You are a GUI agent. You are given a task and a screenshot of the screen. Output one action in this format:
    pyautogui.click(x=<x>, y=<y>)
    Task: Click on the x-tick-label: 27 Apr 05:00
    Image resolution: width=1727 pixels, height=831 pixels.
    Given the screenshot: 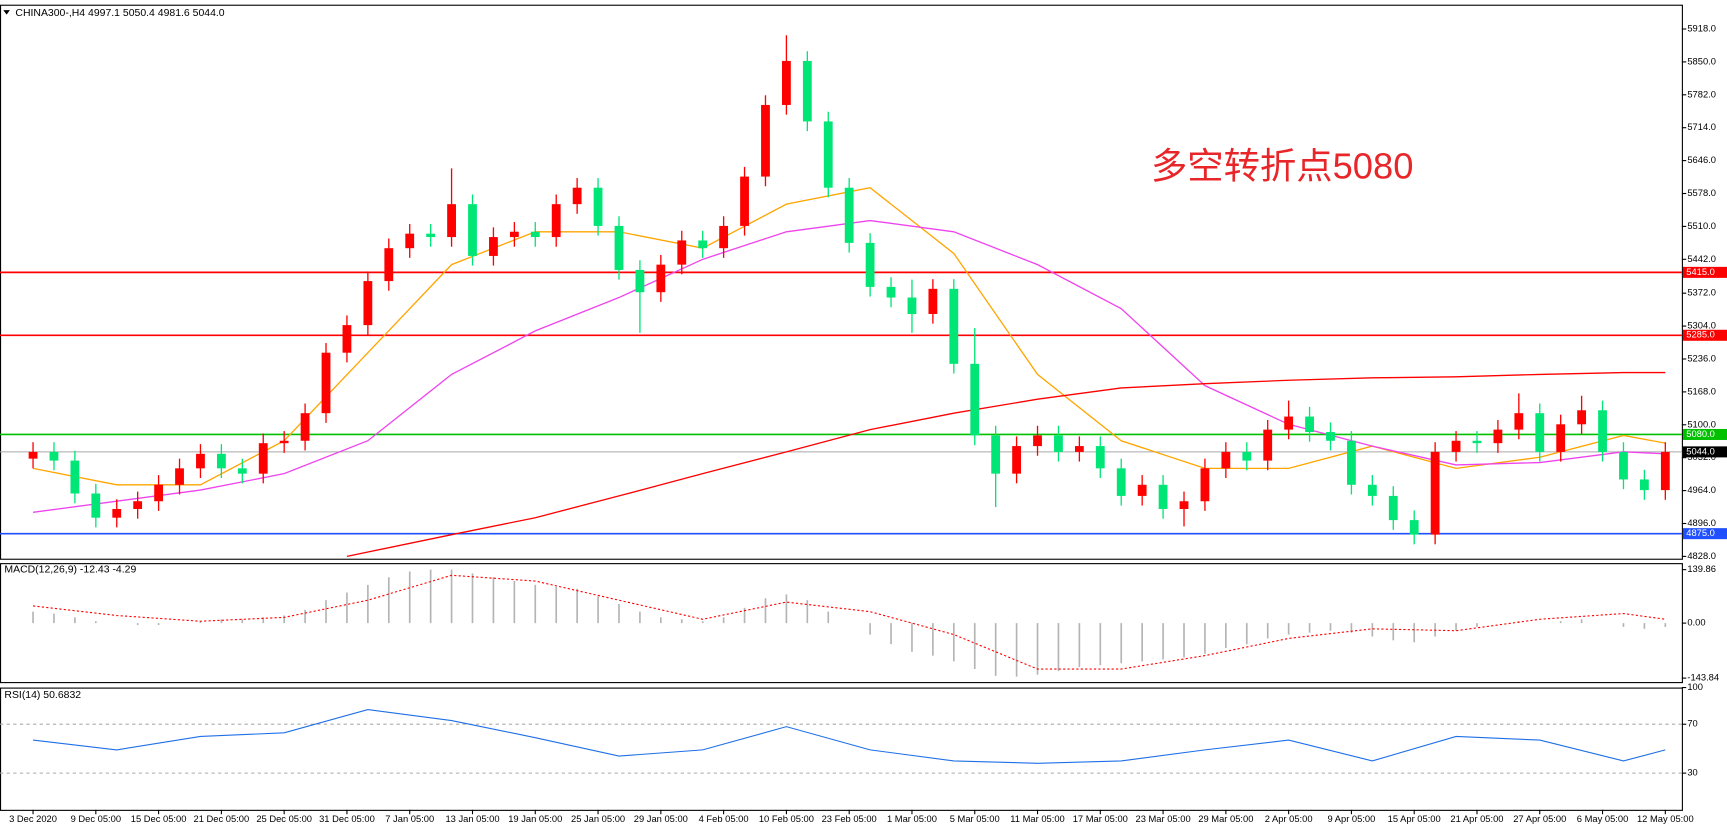 What is the action you would take?
    pyautogui.click(x=1539, y=819)
    